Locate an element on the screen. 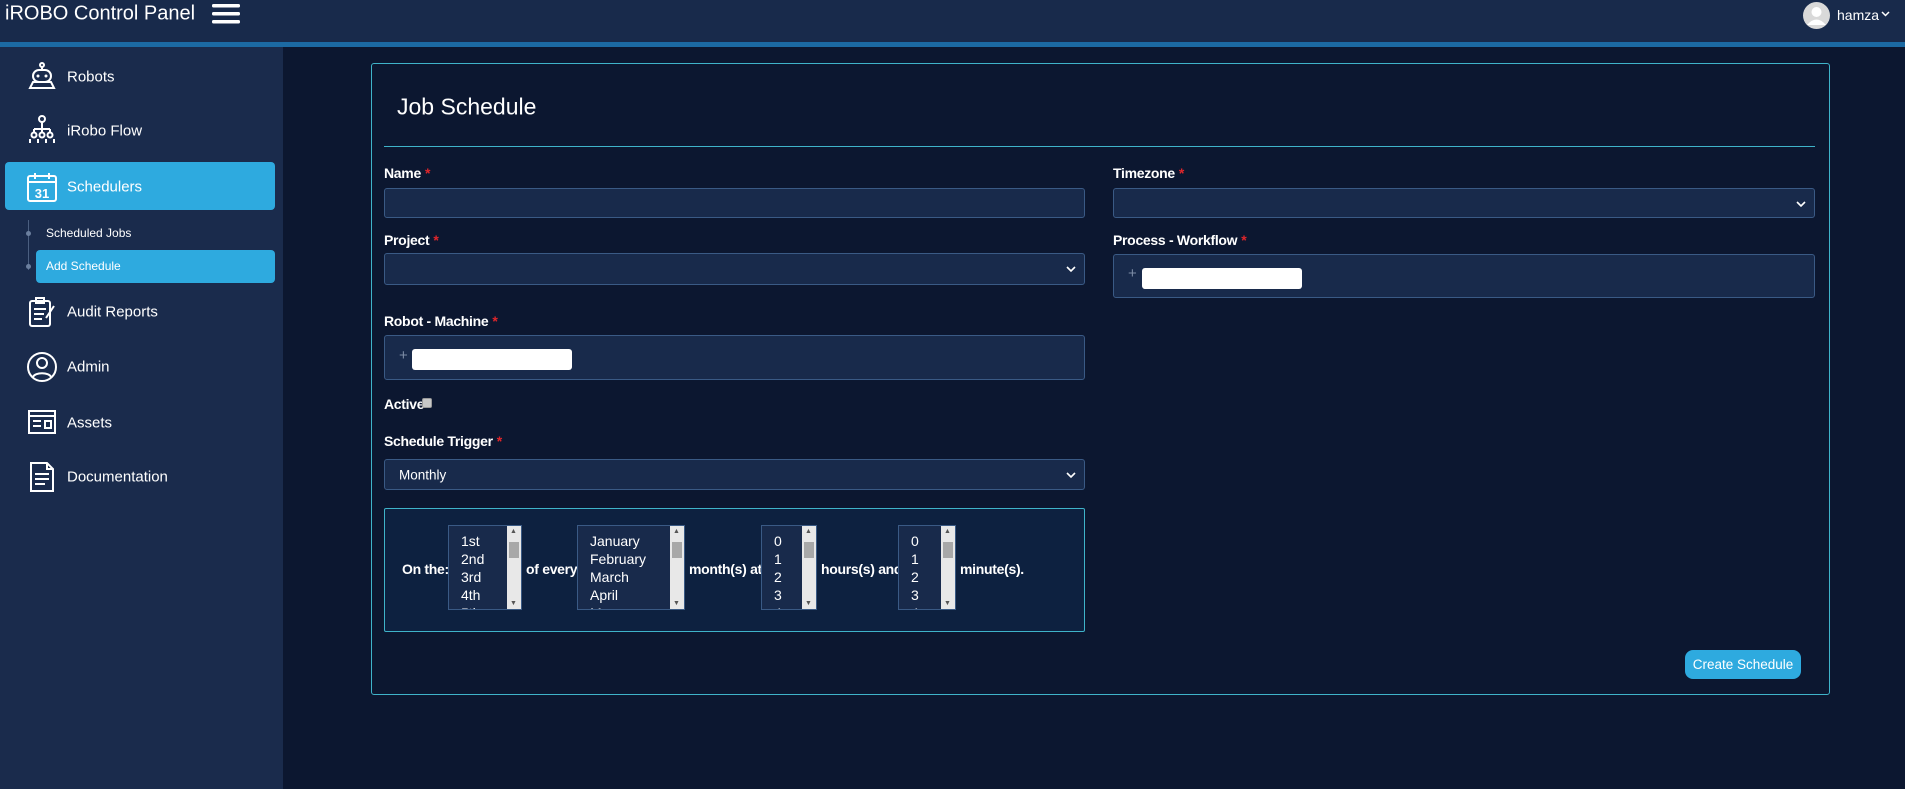 The height and width of the screenshot is (789, 1905). documentation-icon is located at coordinates (42, 477).